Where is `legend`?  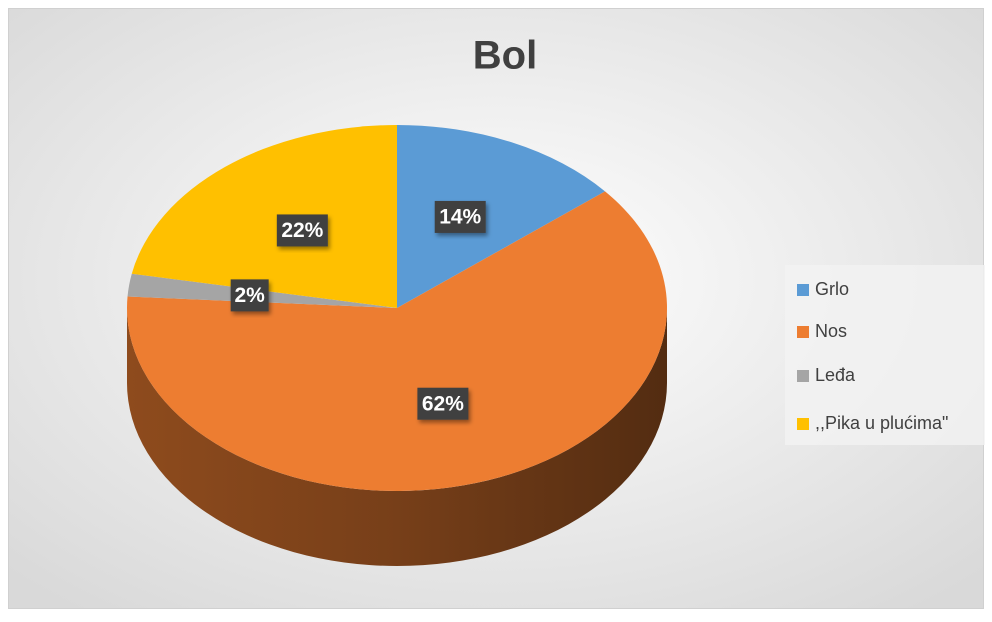
legend is located at coordinates (885, 355).